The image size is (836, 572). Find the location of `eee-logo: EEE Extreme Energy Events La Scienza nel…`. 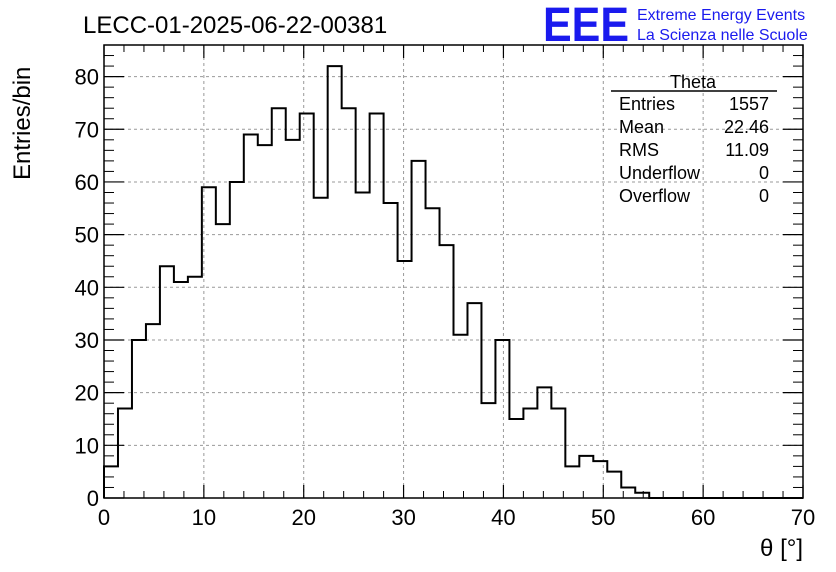

eee-logo: EEE Extreme Energy Events La Scienza nel… is located at coordinates (675, 26).